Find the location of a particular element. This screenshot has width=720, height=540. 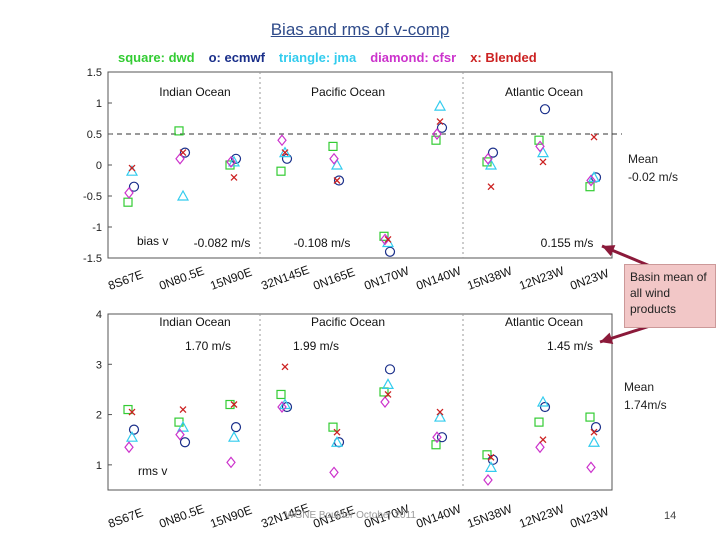

page-number: 14 is located at coordinates (670, 516).